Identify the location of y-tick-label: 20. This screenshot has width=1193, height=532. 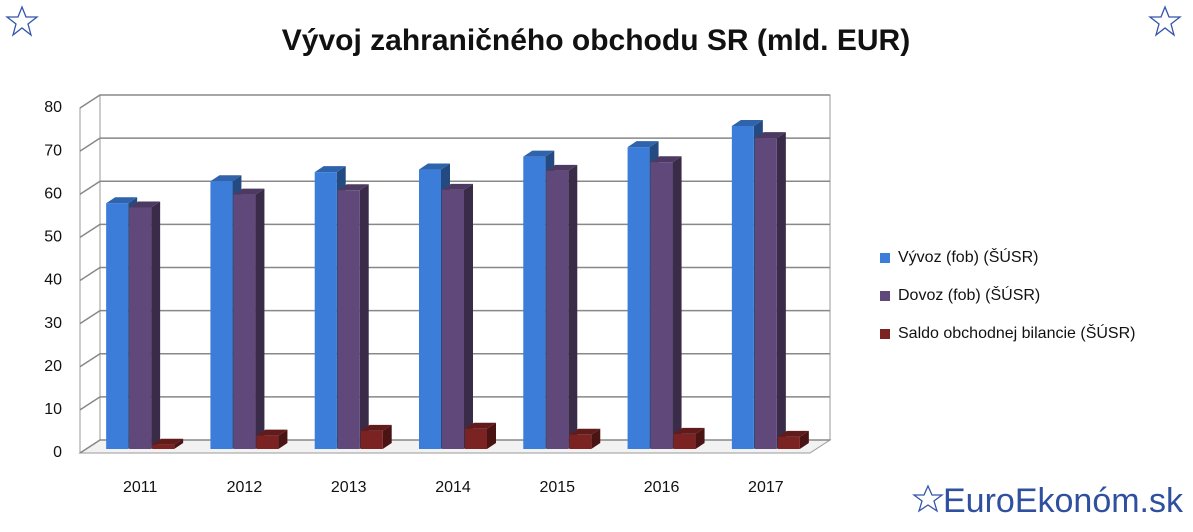
(53, 366).